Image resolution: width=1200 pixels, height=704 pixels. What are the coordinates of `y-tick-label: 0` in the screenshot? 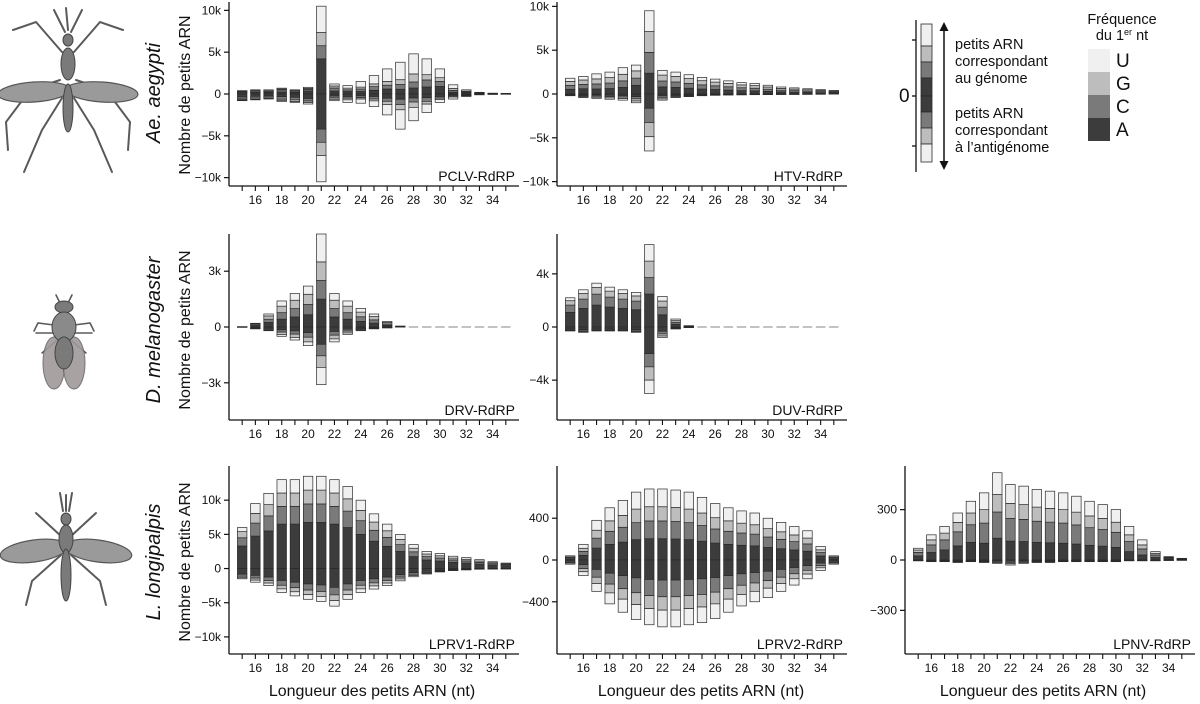 It's located at (545, 560).